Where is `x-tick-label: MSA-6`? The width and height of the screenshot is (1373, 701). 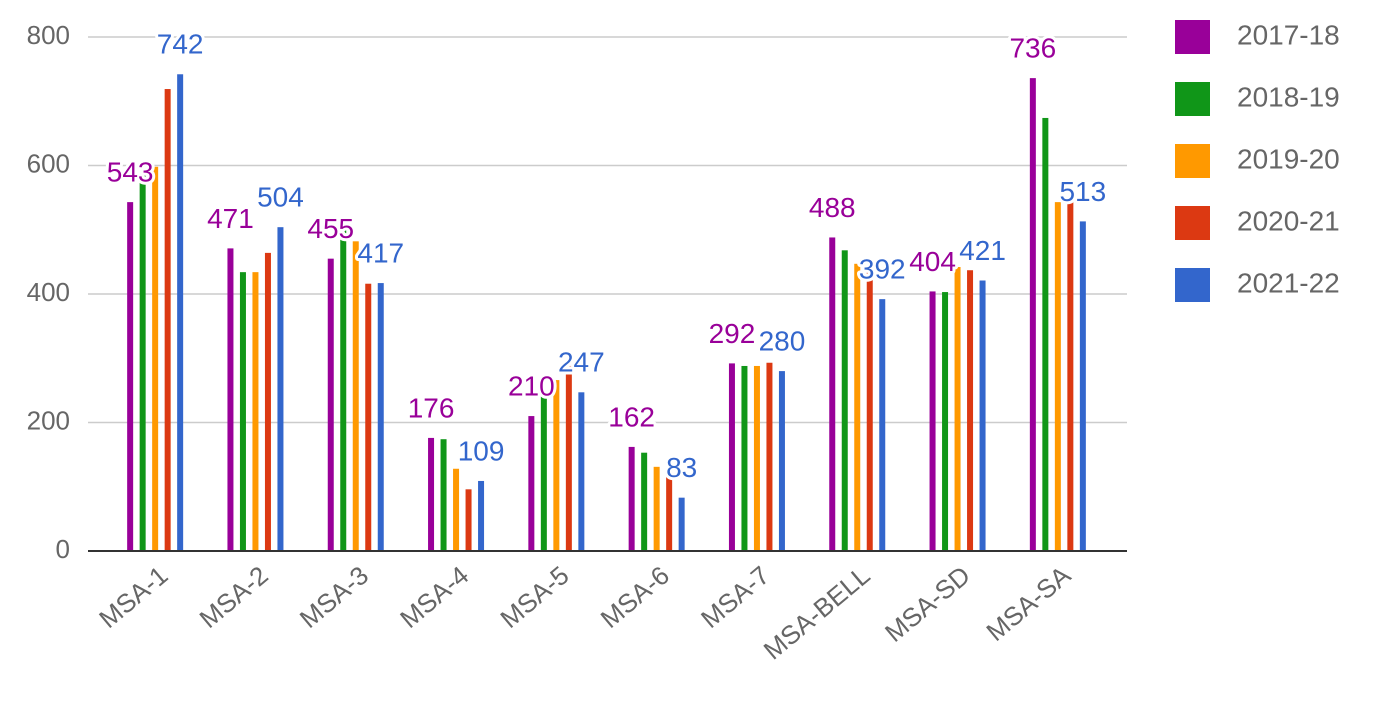 x-tick-label: MSA-6 is located at coordinates (635, 597).